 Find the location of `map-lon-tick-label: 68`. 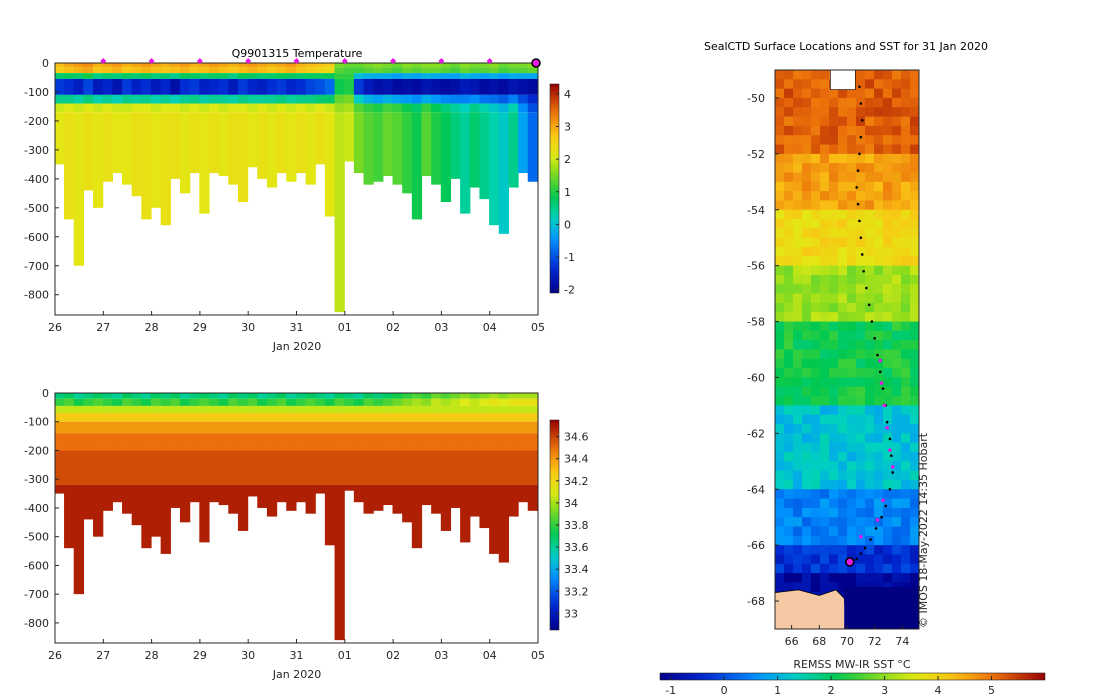

map-lon-tick-label: 68 is located at coordinates (819, 641).